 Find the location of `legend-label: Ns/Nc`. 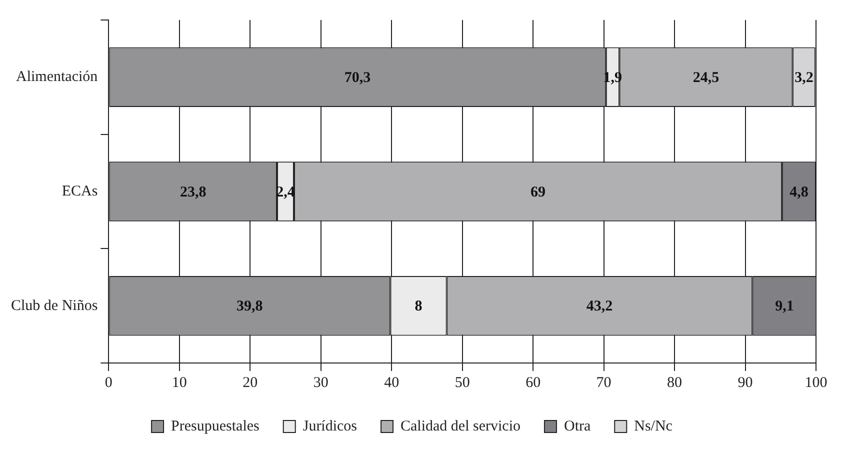

legend-label: Ns/Nc is located at coordinates (653, 426).